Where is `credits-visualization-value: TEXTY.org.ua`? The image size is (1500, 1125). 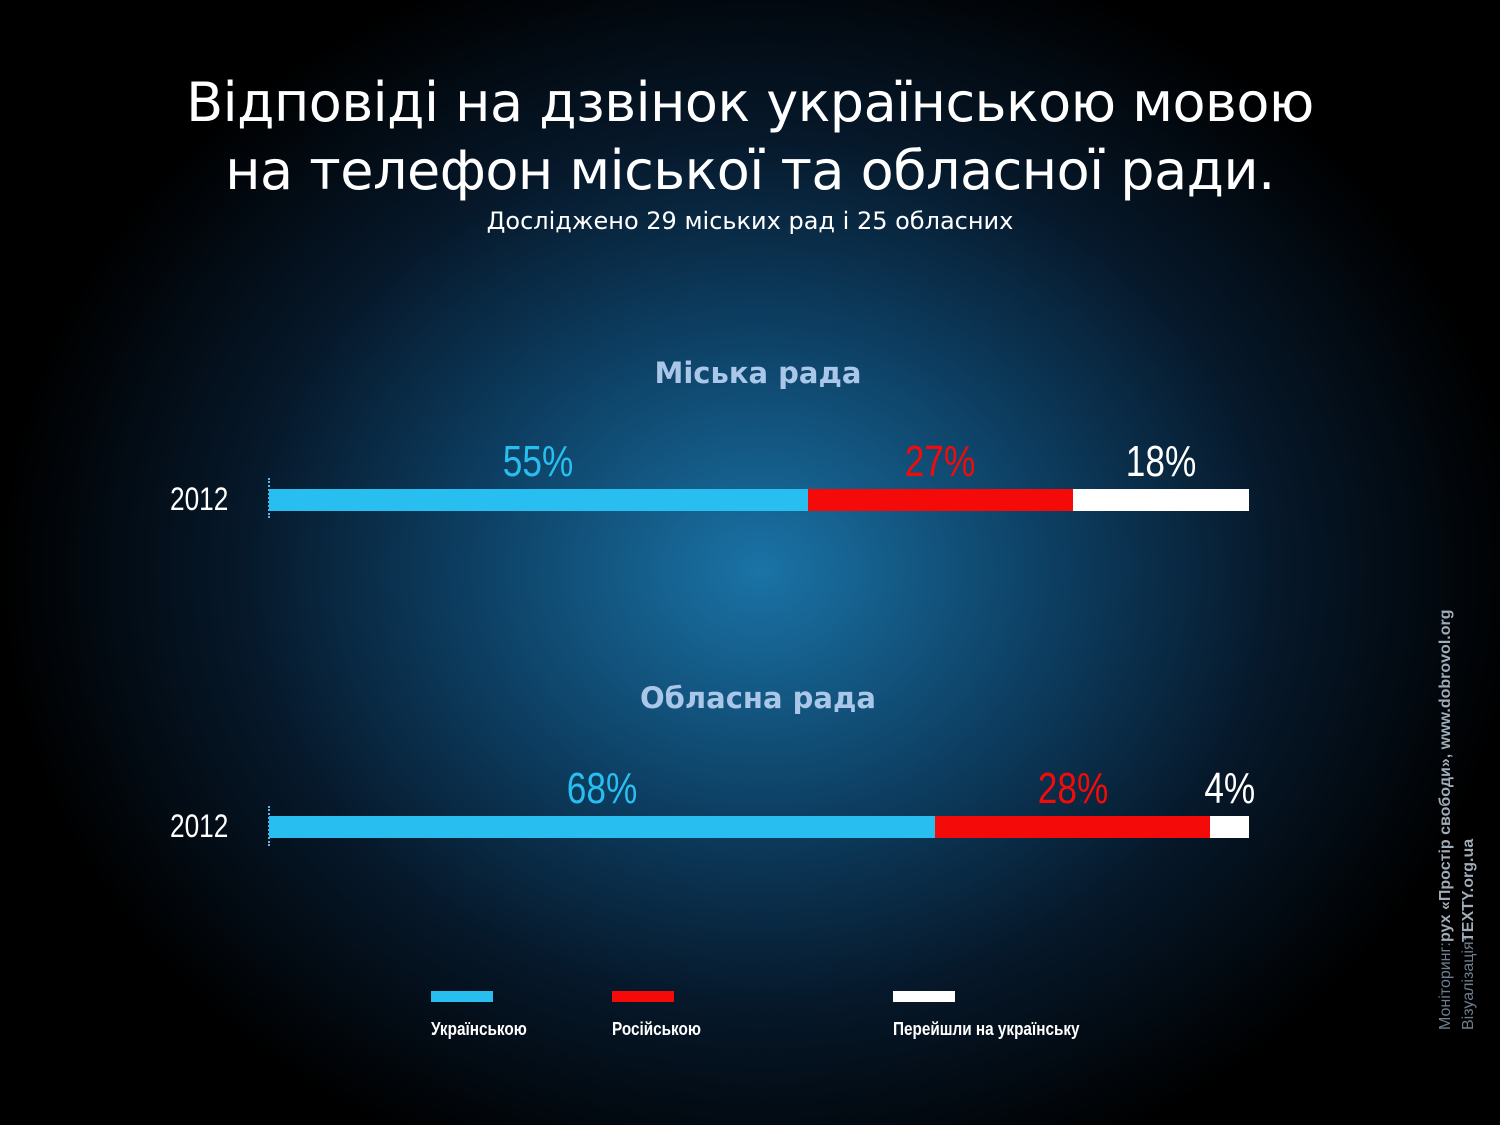
credits-visualization-value: TEXTY.org.ua is located at coordinates (1468, 890).